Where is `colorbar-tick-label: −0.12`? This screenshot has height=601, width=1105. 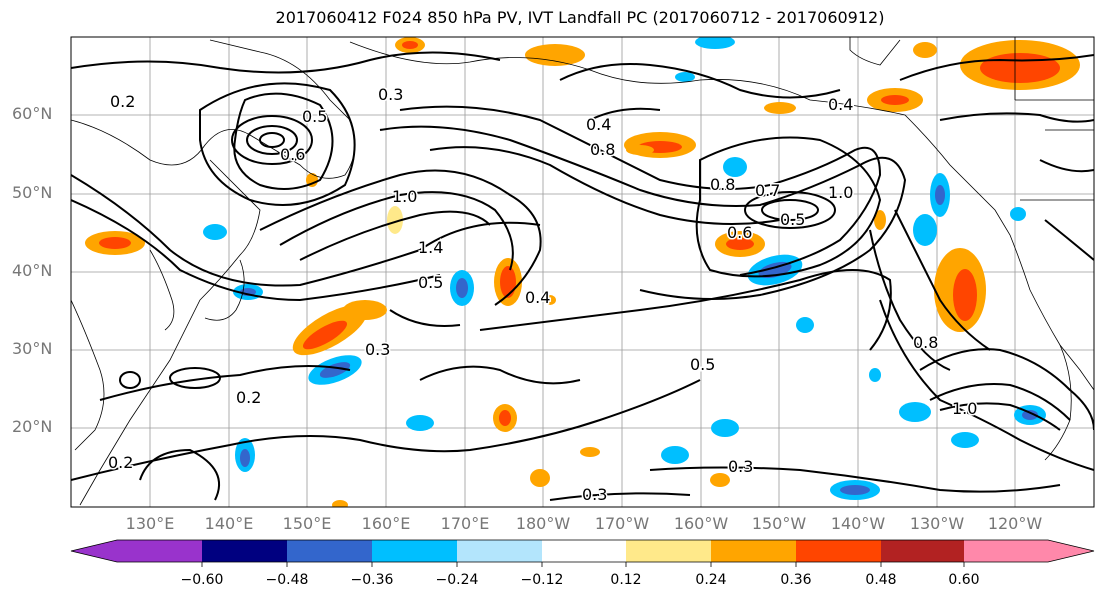
colorbar-tick-label: −0.12 is located at coordinates (542, 580).